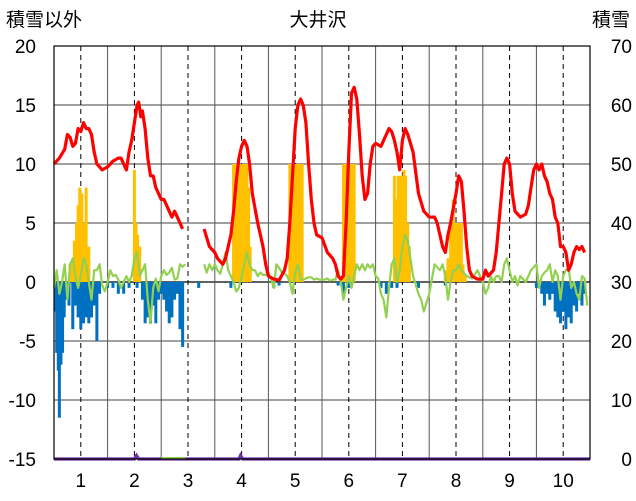  What do you see at coordinates (402, 481) in the screenshot?
I see `x-tick-label: 7` at bounding box center [402, 481].